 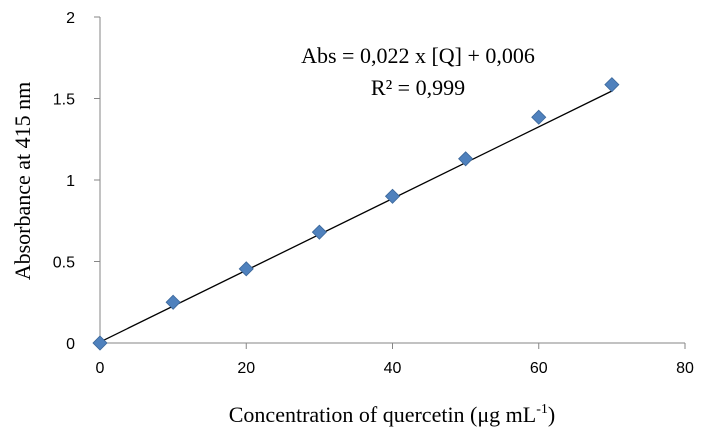 What do you see at coordinates (64, 100) in the screenshot?
I see `y-tick-label: 1.5` at bounding box center [64, 100].